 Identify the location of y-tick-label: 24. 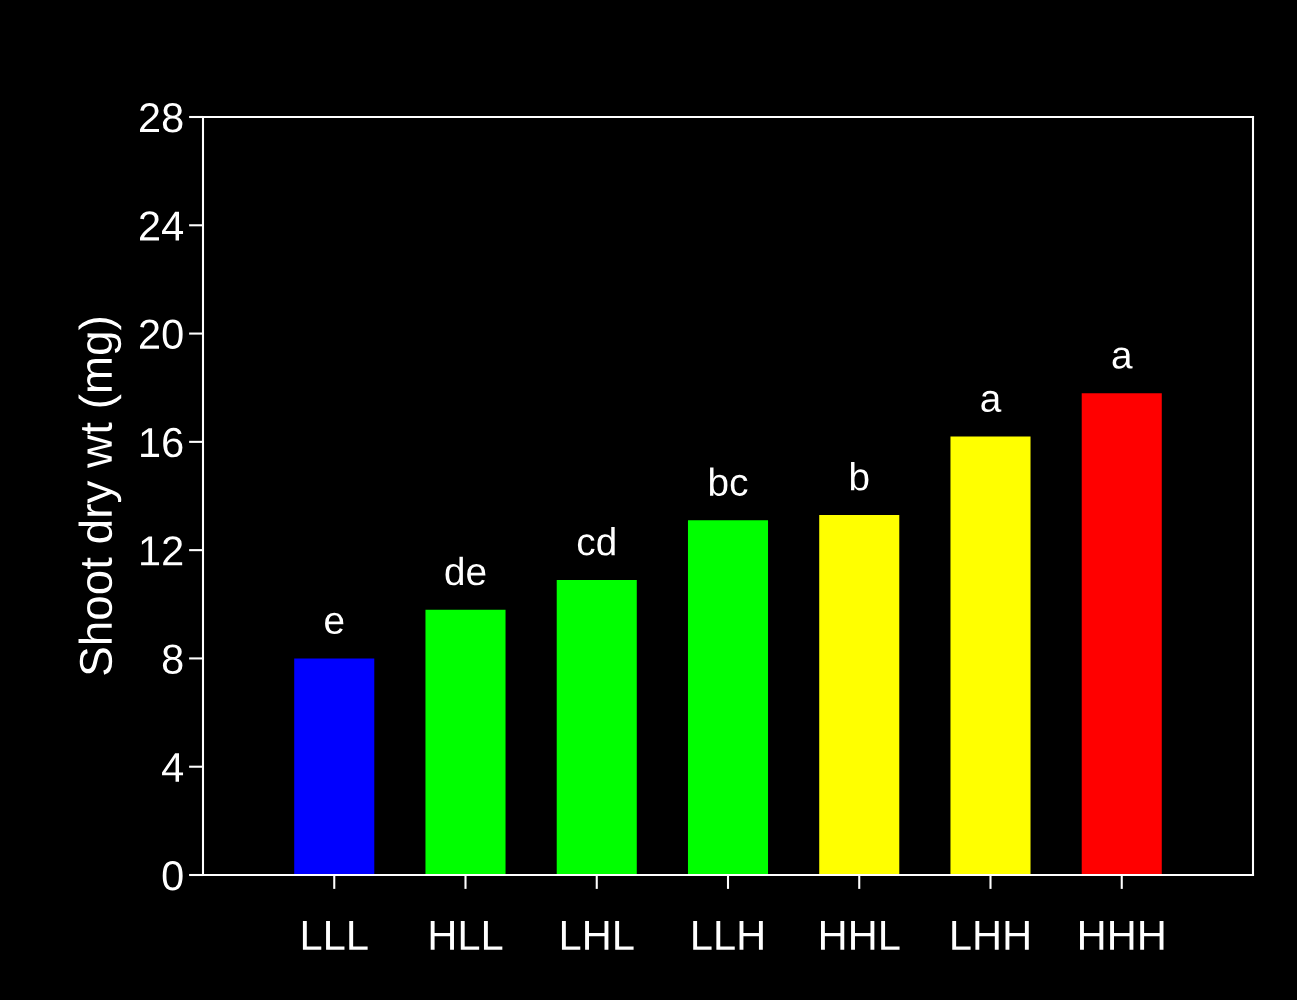
(162, 226).